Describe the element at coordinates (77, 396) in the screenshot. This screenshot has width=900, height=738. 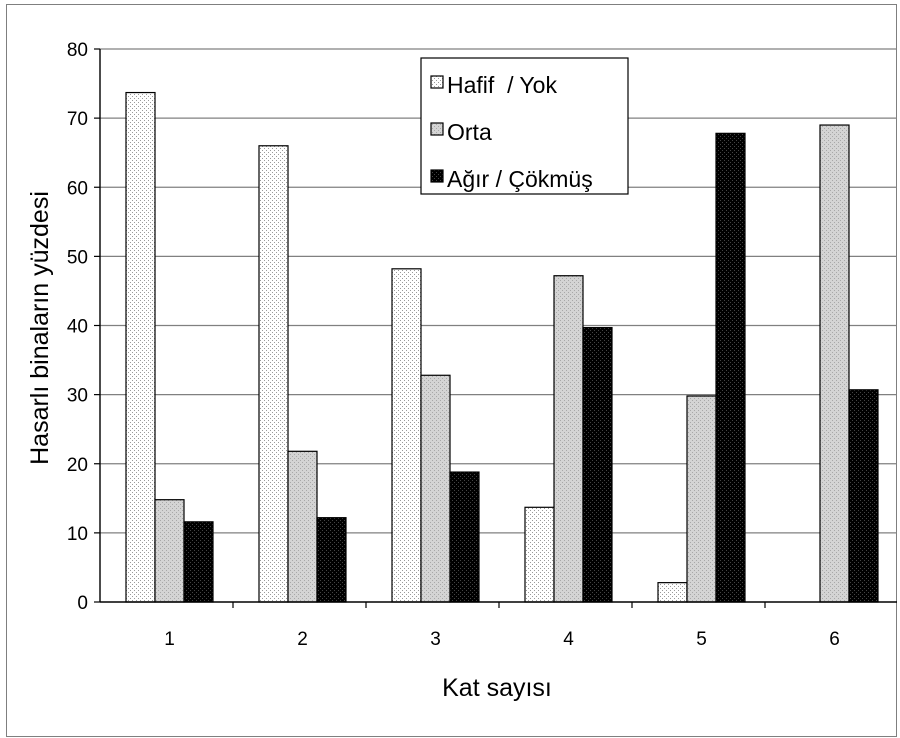
I see `y-tick-label: 30` at that location.